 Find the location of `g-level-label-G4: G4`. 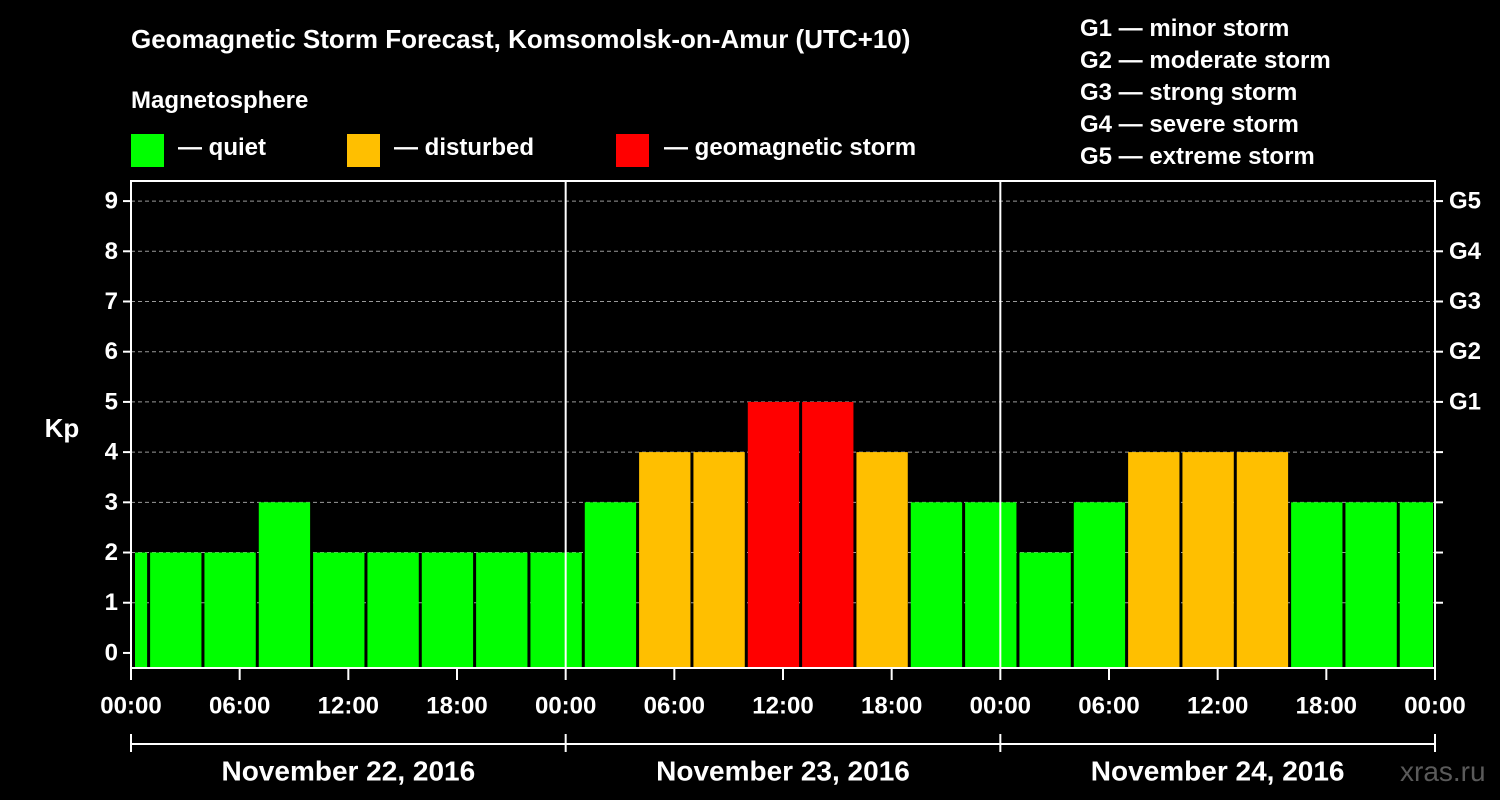

g-level-label-G4: G4 is located at coordinates (1465, 251).